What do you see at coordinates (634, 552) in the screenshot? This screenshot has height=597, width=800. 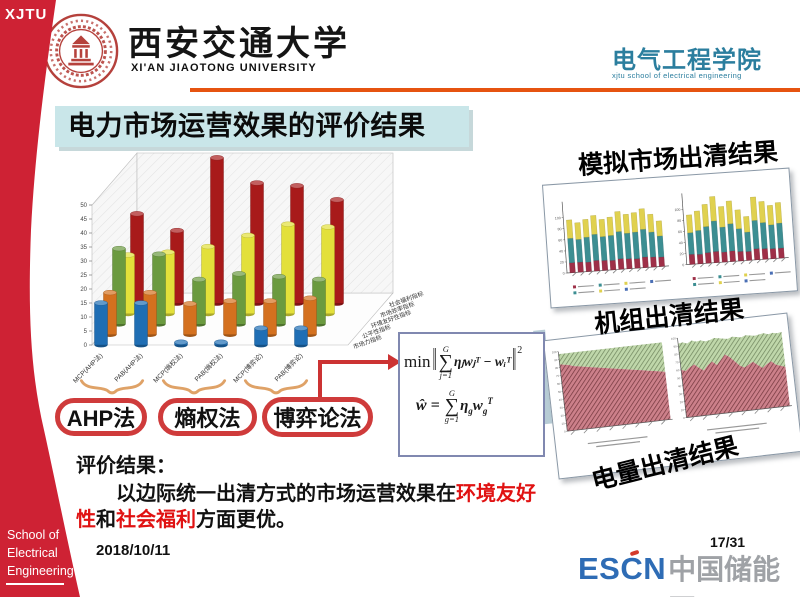 I see `escn-logo-accent` at bounding box center [634, 552].